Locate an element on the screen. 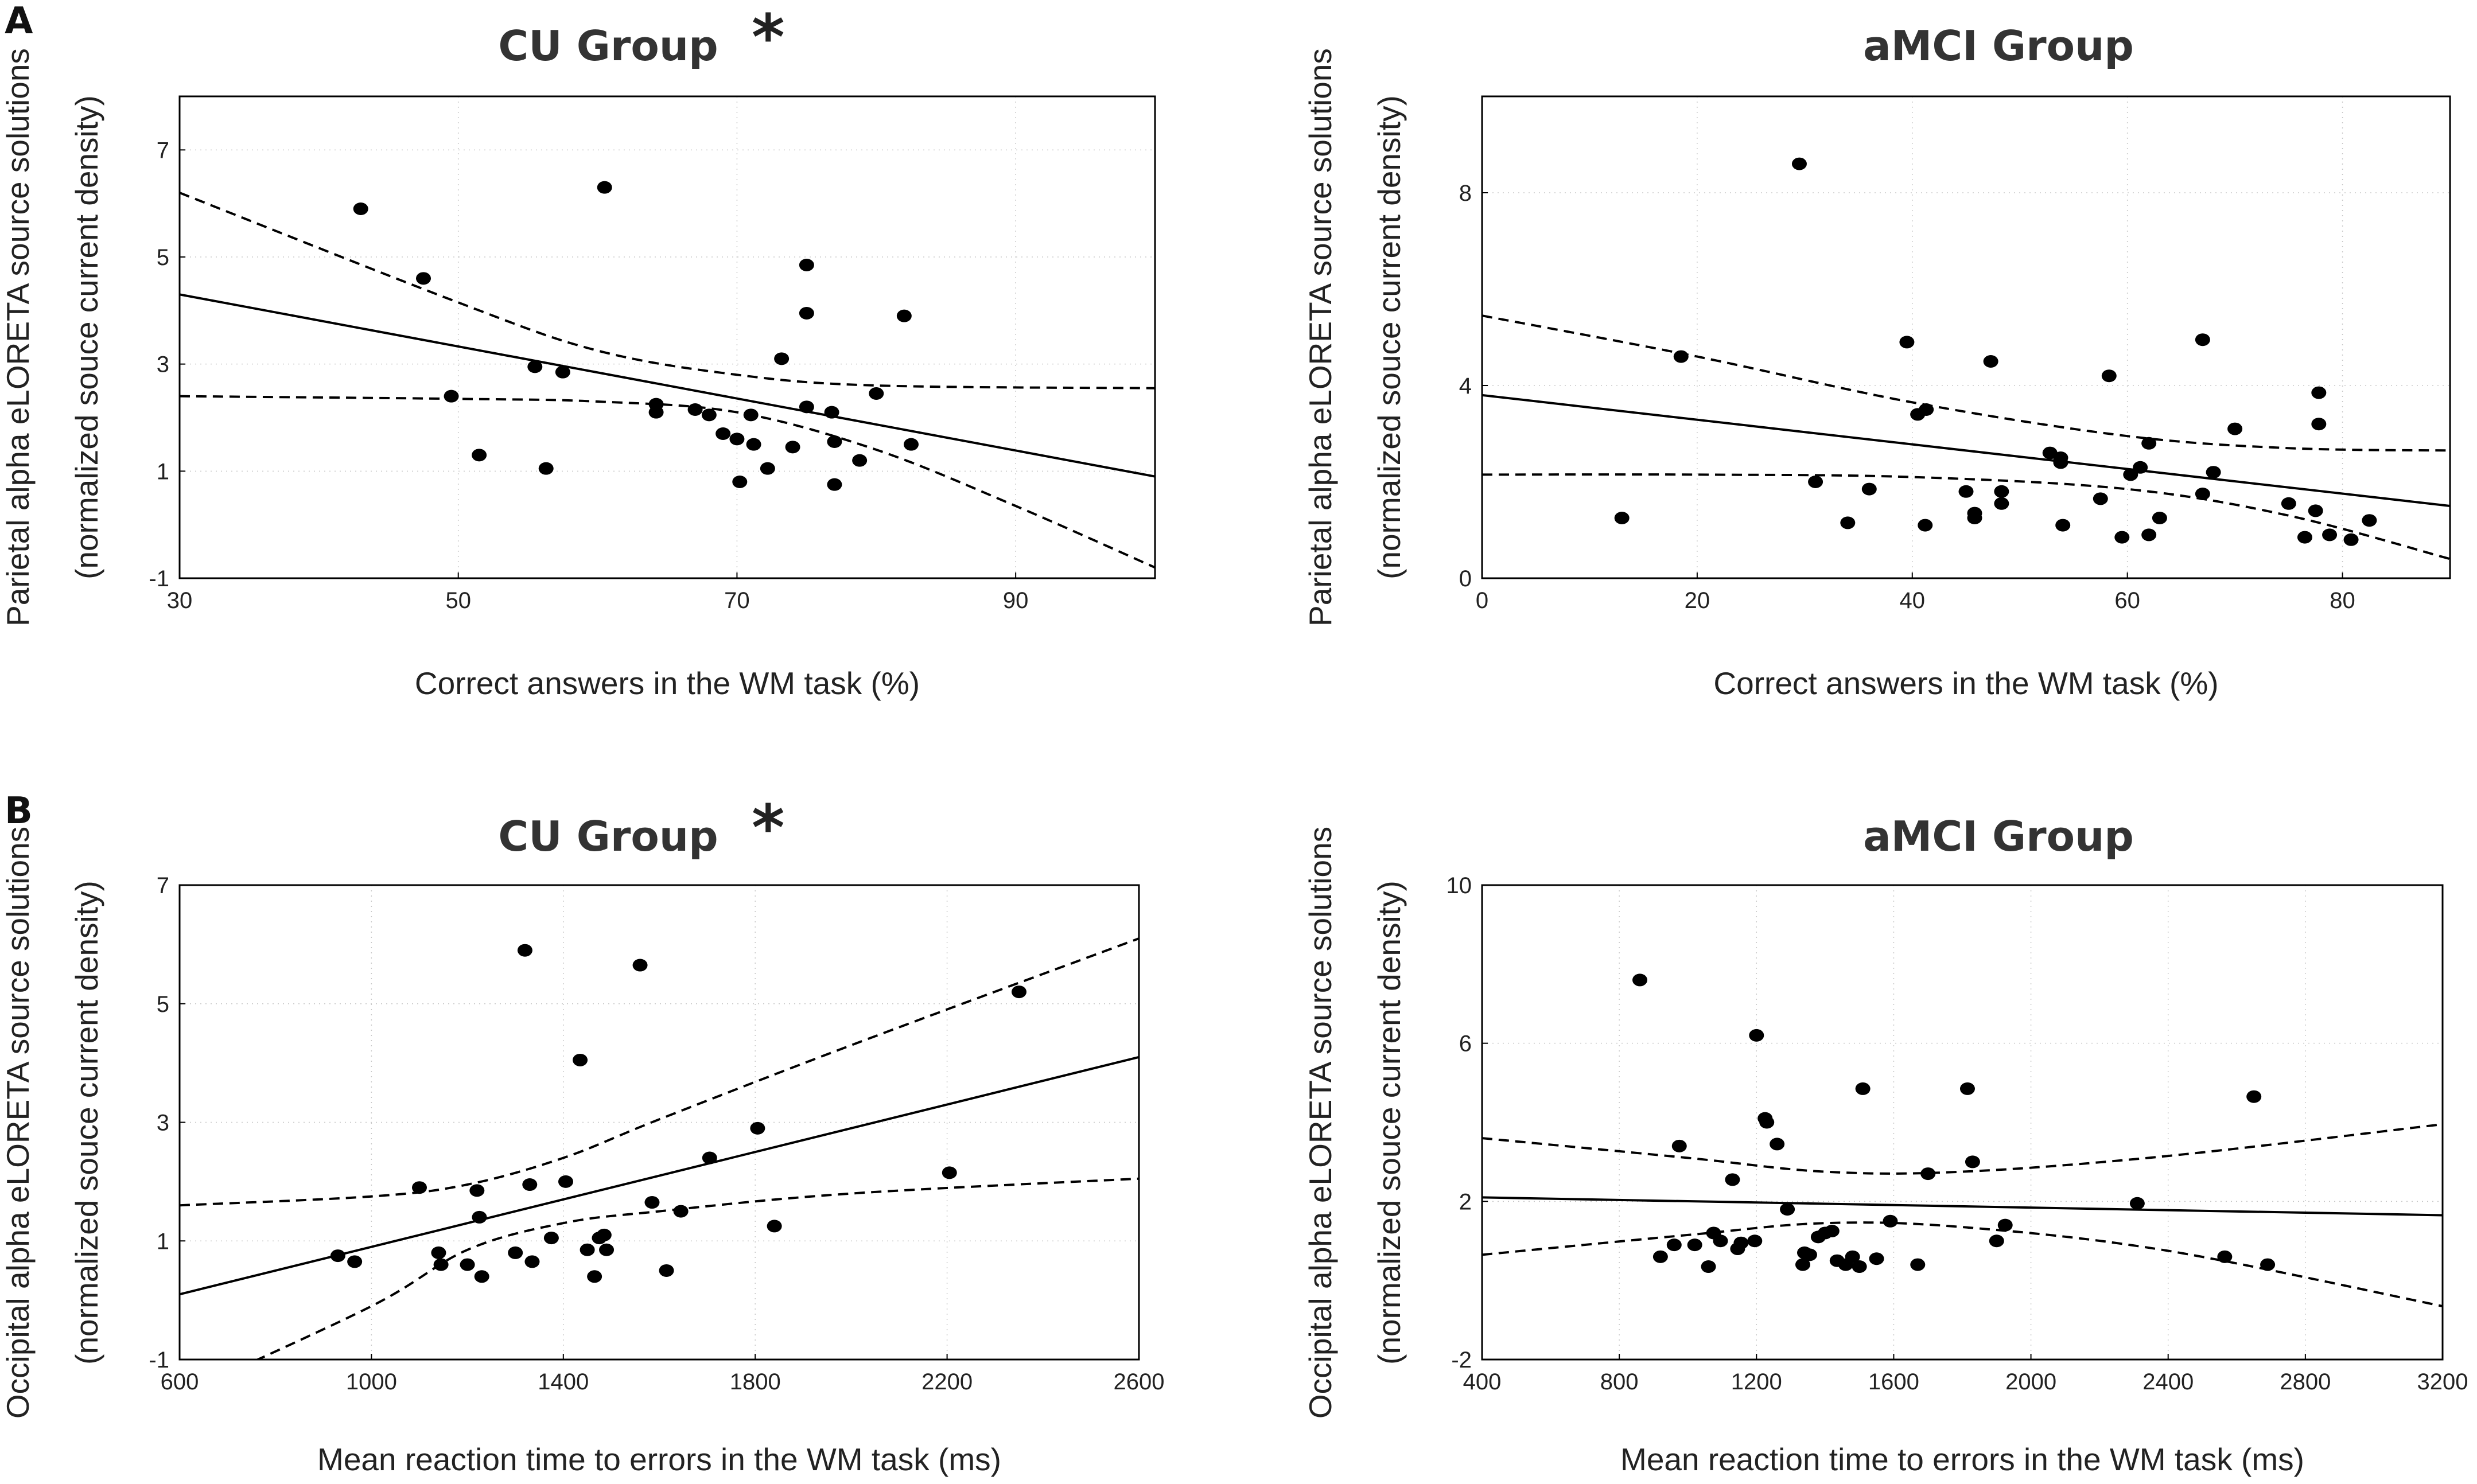 The height and width of the screenshot is (1484, 2477). y-tick-label: 10 is located at coordinates (1459, 885).